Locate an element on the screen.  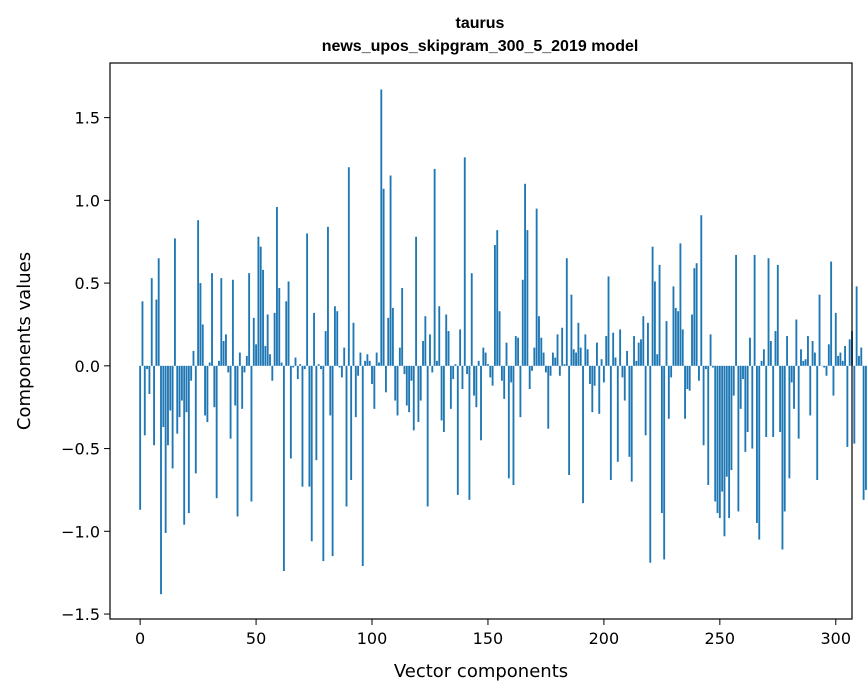
chart-subtitle: news_upos_skipgram_300_5_2019 model is located at coordinates (480, 46).